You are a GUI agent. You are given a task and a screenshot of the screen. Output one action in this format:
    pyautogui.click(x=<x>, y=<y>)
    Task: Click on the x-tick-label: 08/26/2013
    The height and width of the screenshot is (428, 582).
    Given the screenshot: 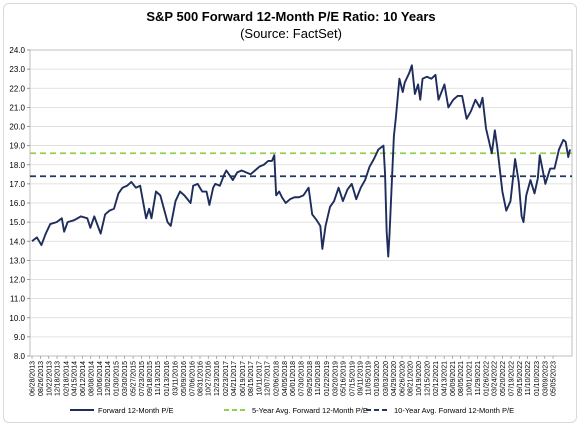 What is the action you would take?
    pyautogui.click(x=41, y=378)
    